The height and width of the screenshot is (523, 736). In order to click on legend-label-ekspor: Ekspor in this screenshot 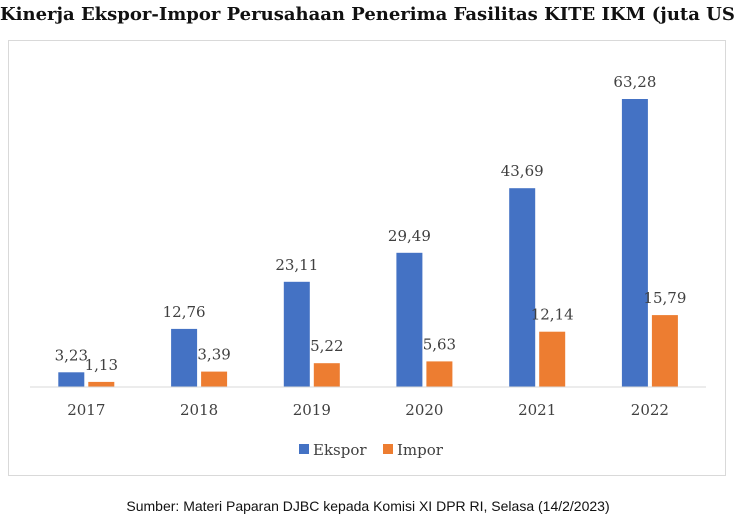, I will do `click(340, 450)`.